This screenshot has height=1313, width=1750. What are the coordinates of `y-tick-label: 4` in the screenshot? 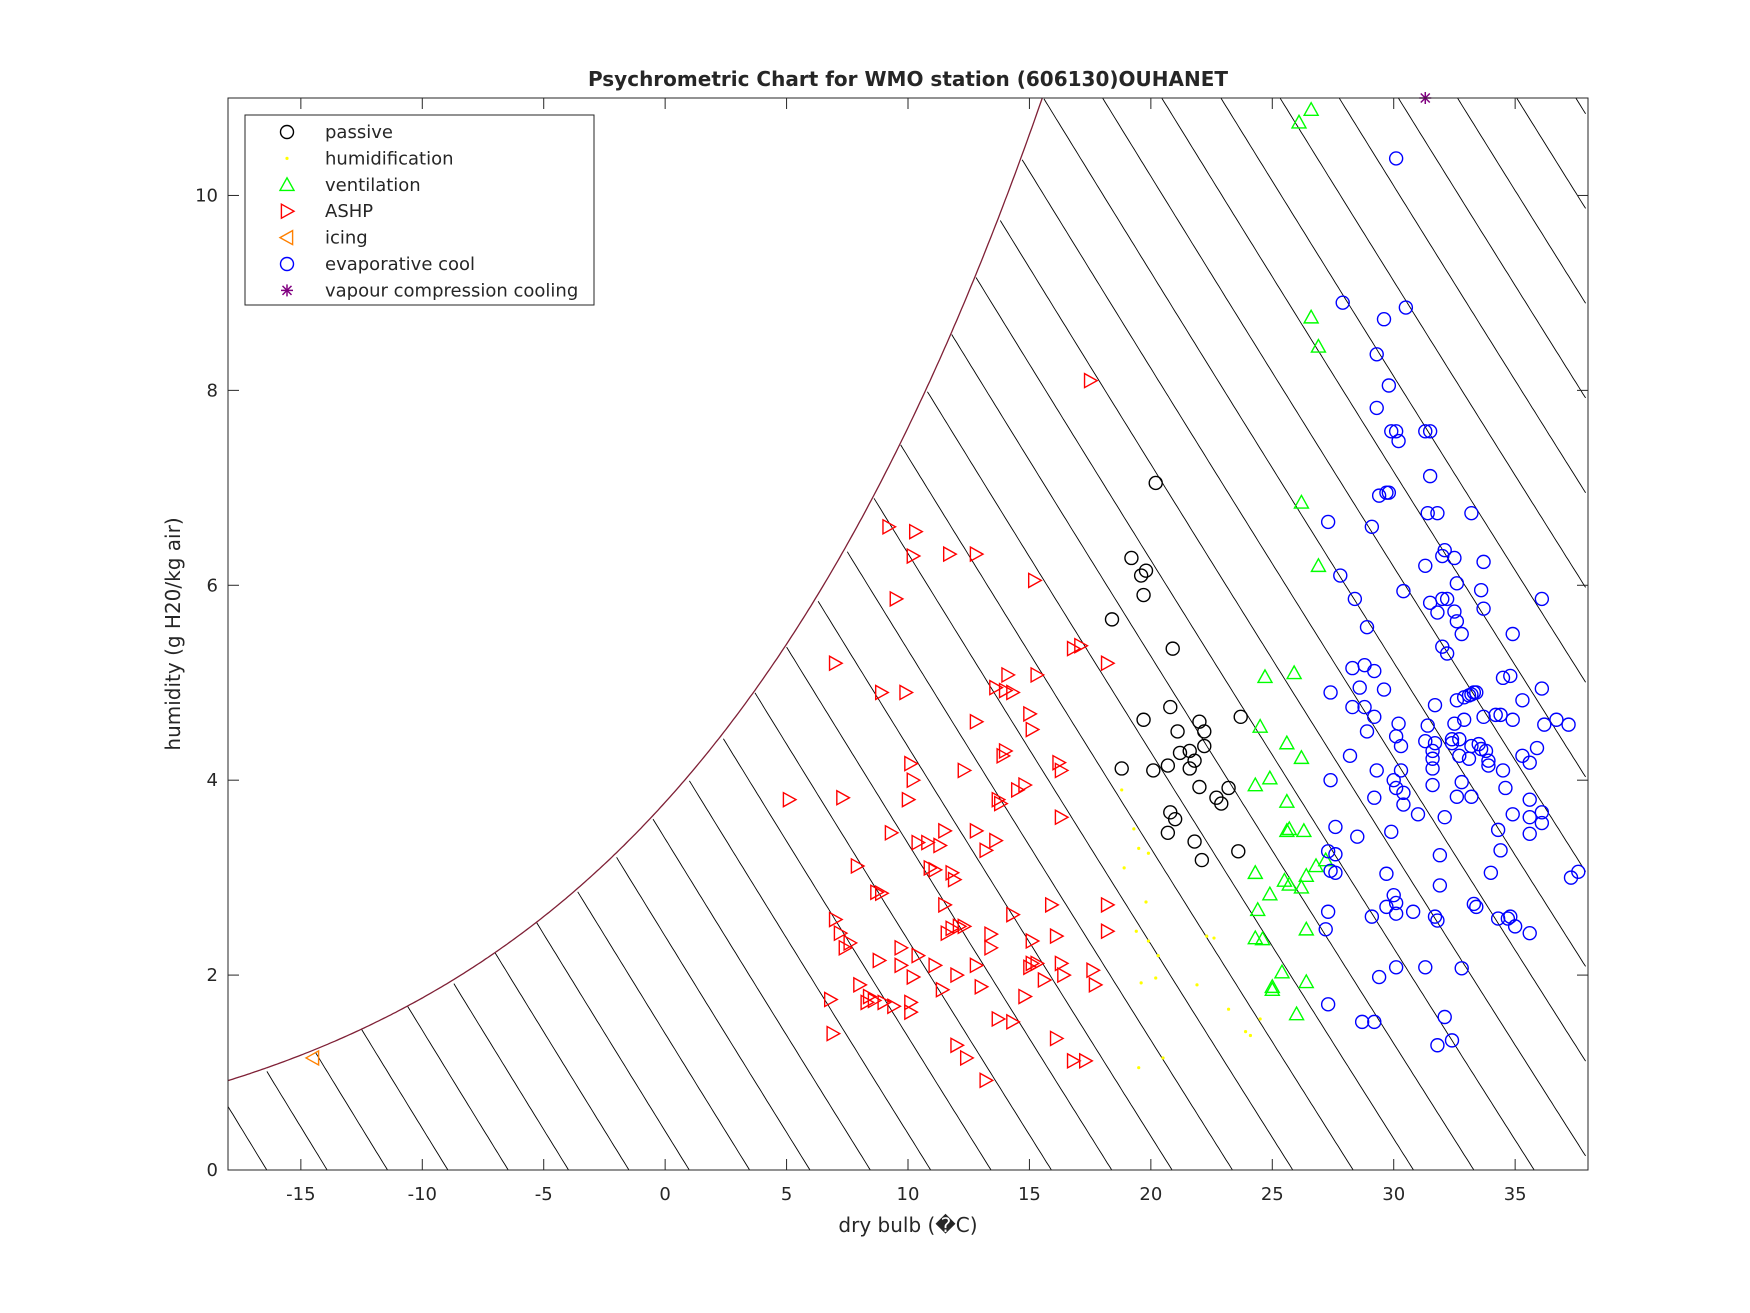 It's located at (212, 780).